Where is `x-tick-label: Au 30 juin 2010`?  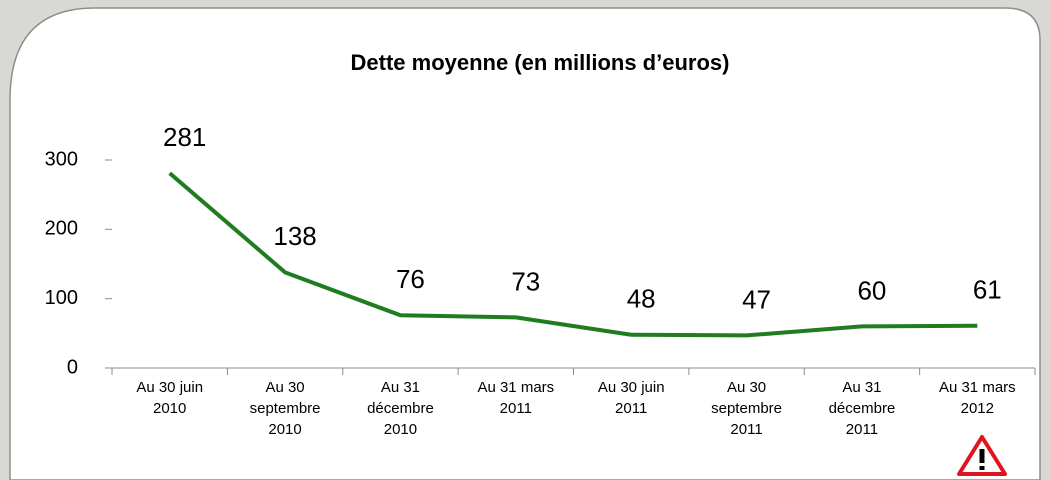
x-tick-label: Au 30 juin 2010 is located at coordinates (169, 398).